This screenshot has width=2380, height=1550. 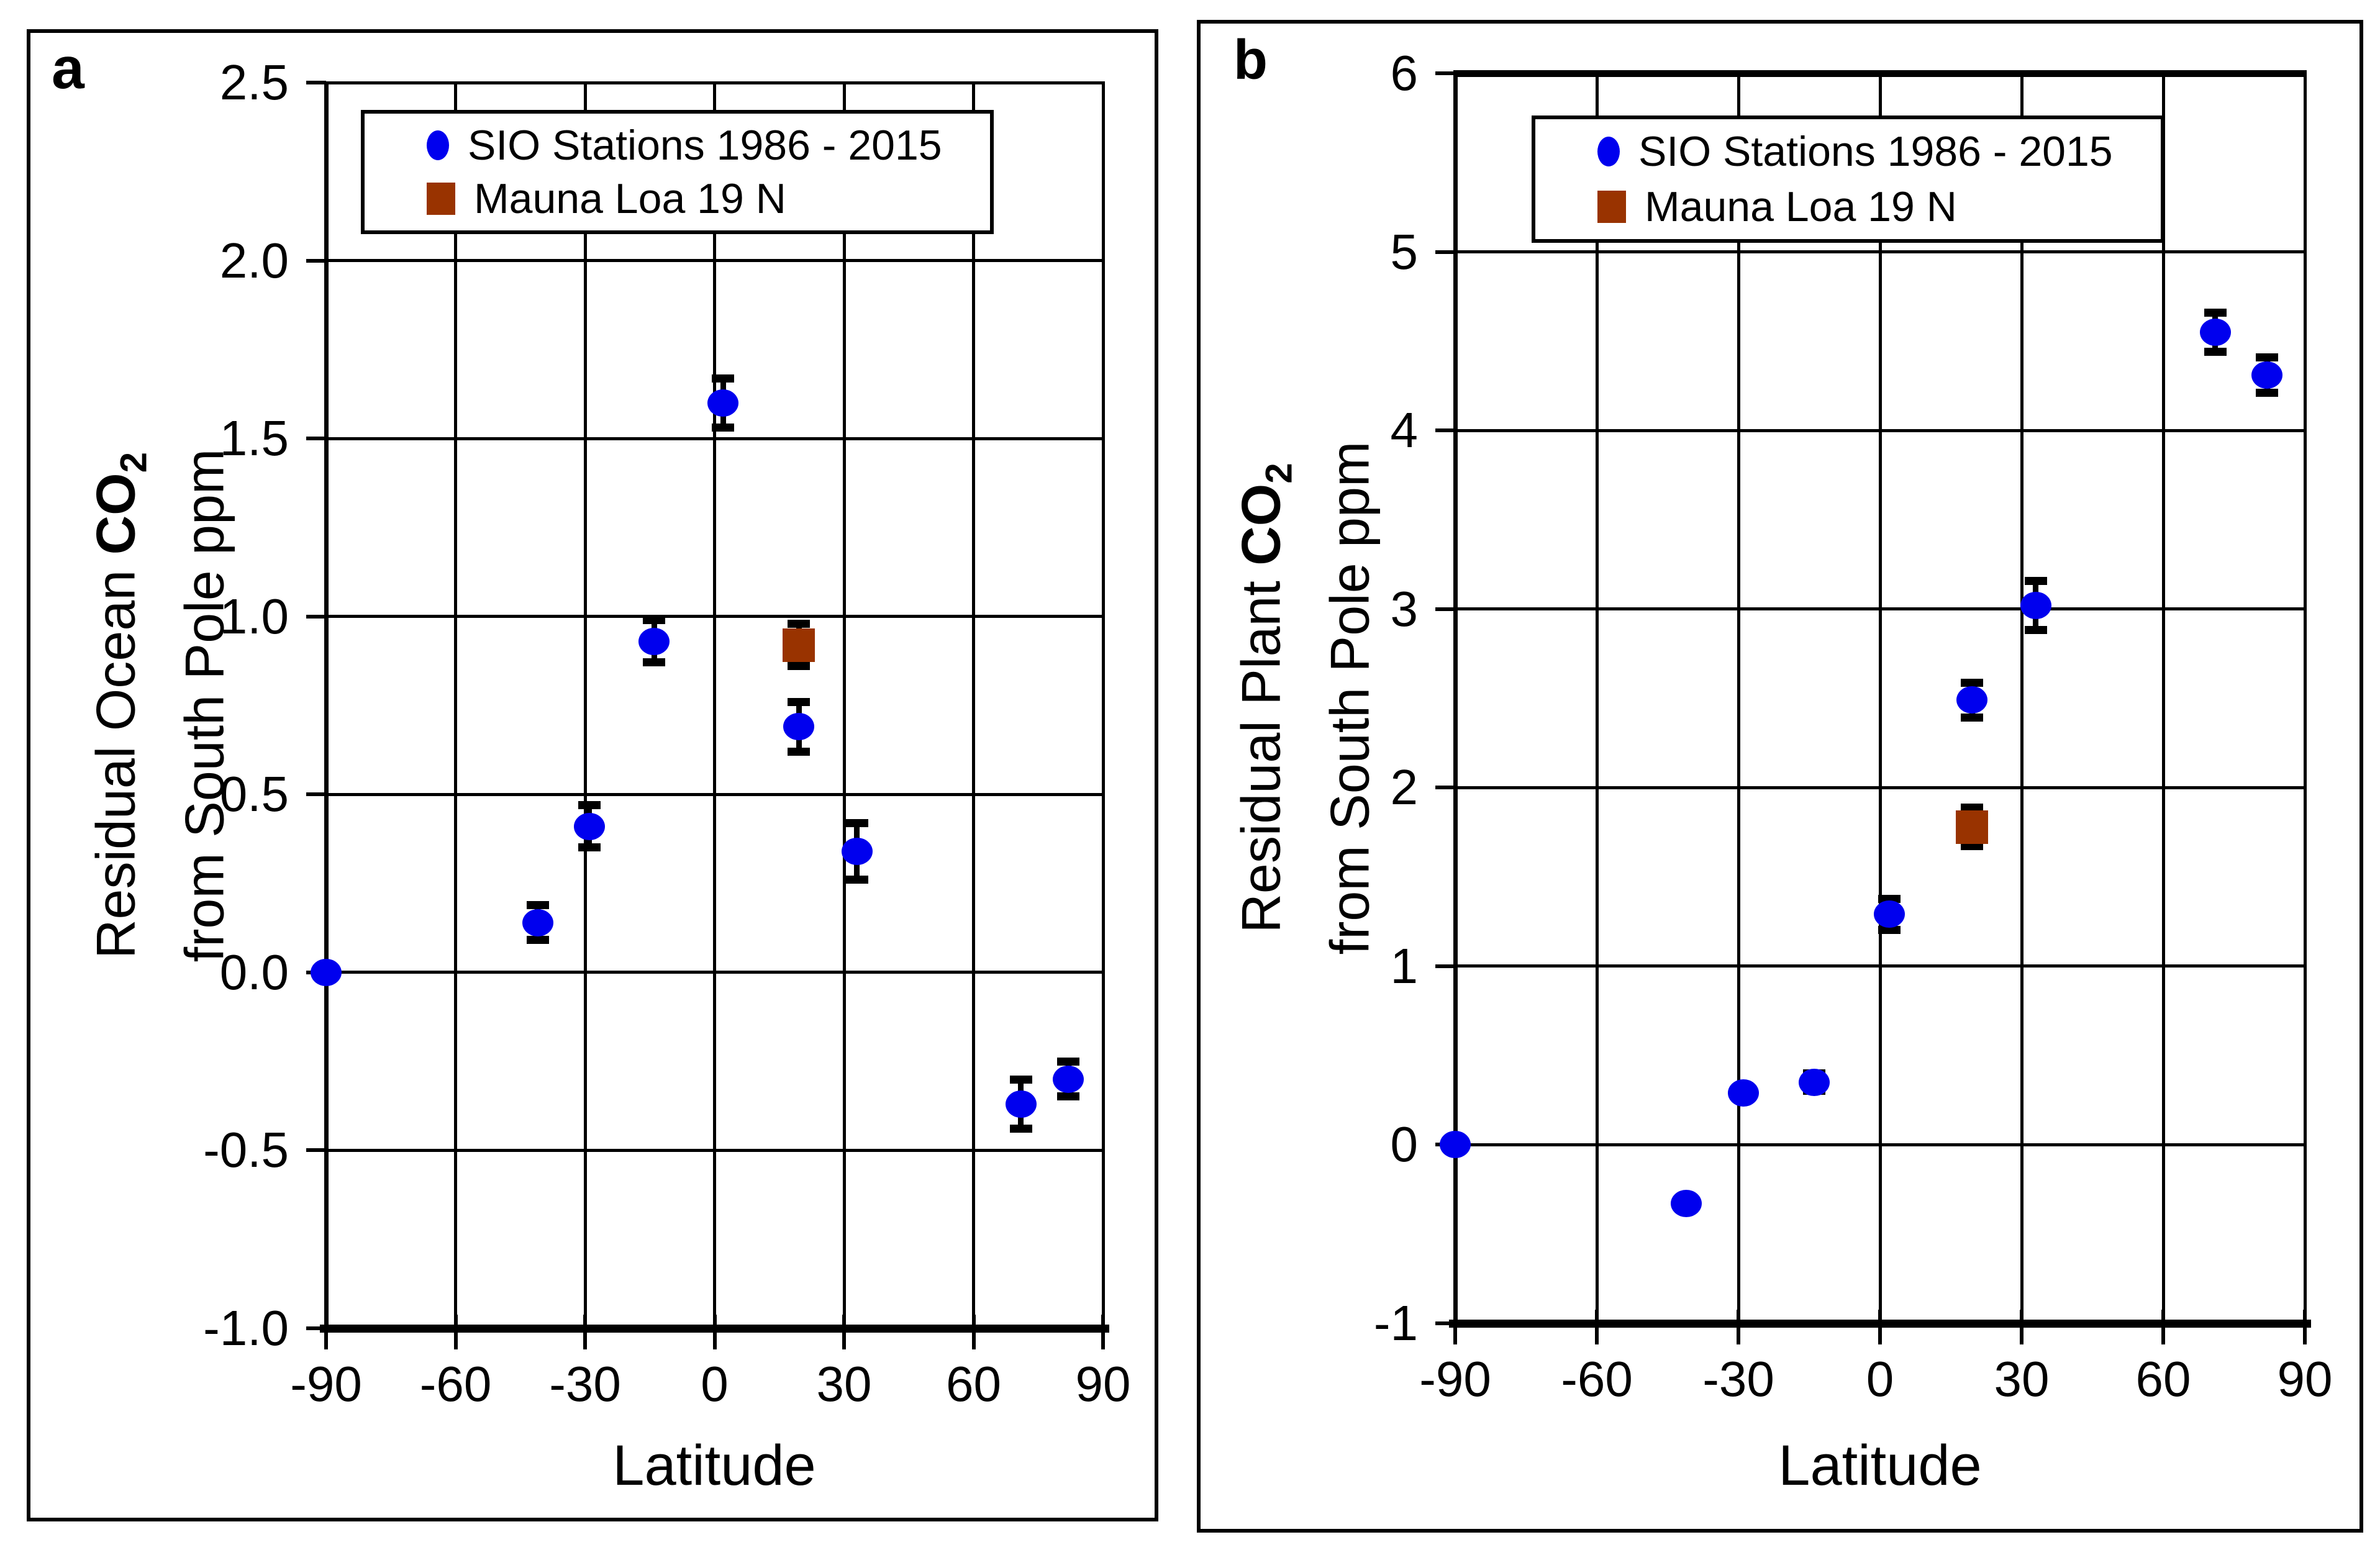 I want to click on y-tick-label: -0.5, so click(x=246, y=1150).